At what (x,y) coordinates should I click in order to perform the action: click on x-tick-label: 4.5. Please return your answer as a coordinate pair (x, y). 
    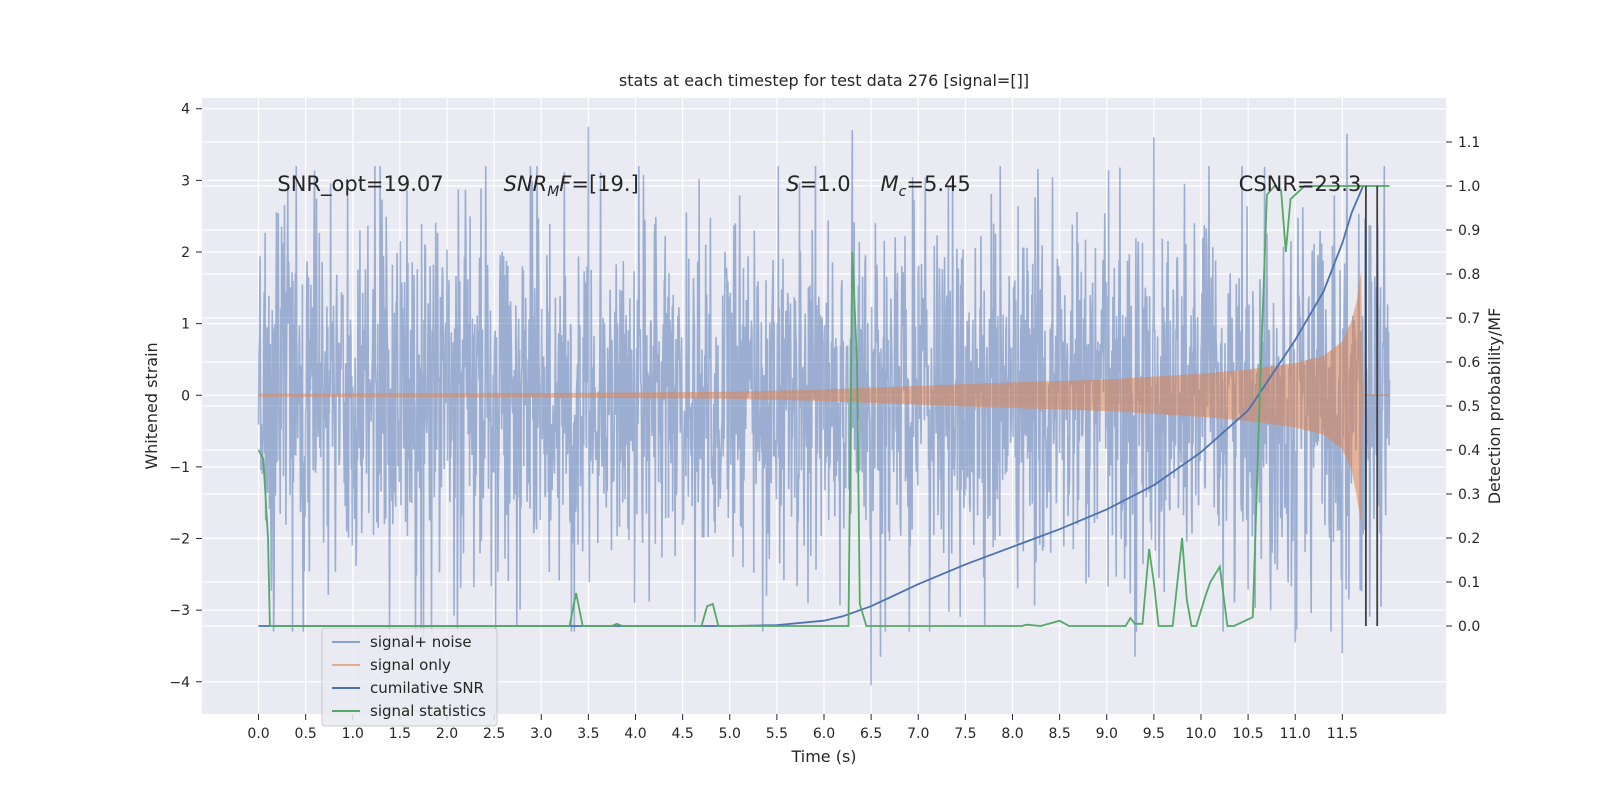
    Looking at the image, I should click on (683, 734).